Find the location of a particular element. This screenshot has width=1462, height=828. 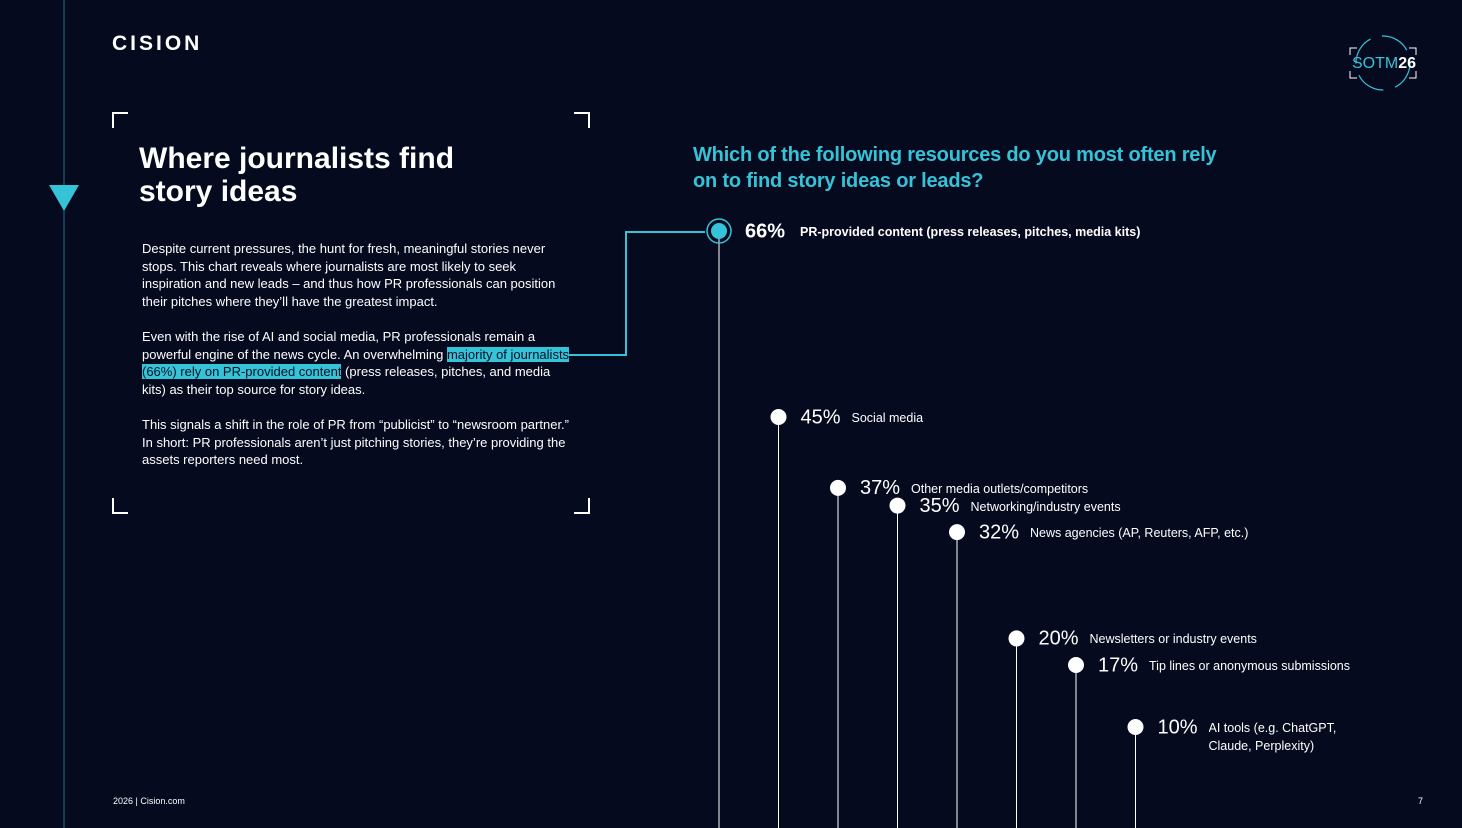

category-label-box: Tip lines or anonymous submissions is located at coordinates (1250, 666).